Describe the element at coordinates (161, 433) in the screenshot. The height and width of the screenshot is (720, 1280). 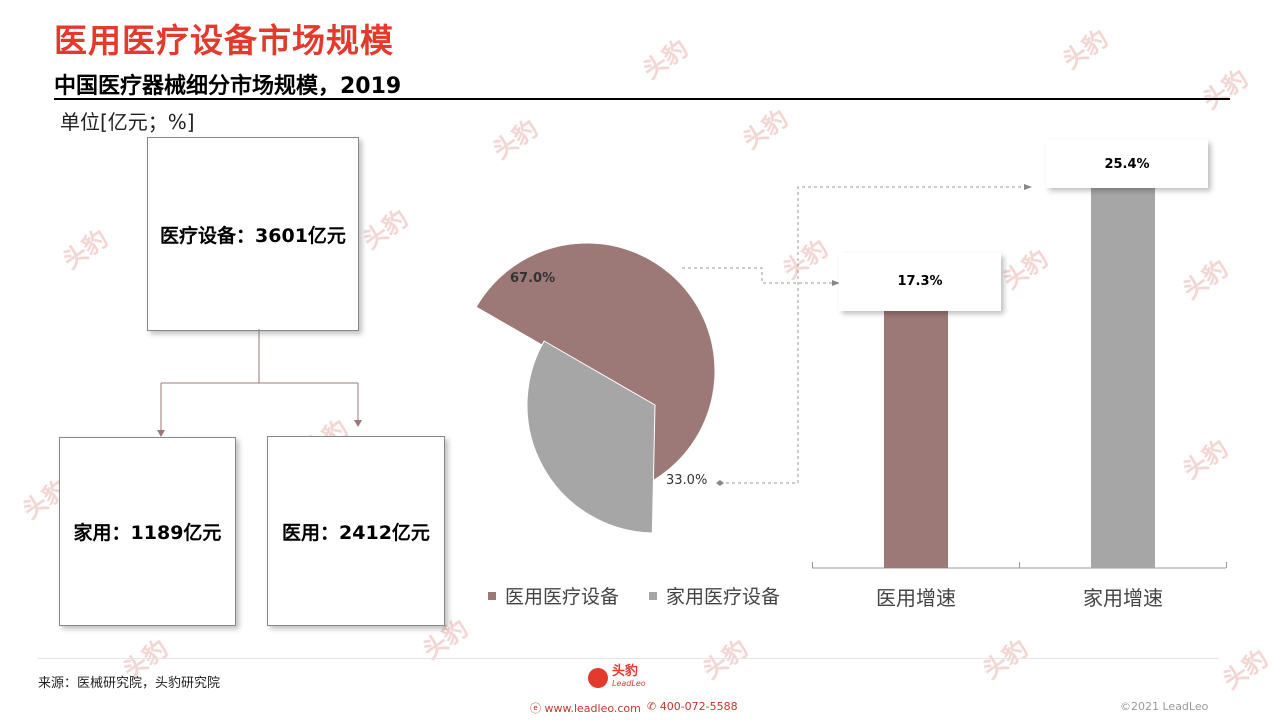
I see `tree-left-arrow` at that location.